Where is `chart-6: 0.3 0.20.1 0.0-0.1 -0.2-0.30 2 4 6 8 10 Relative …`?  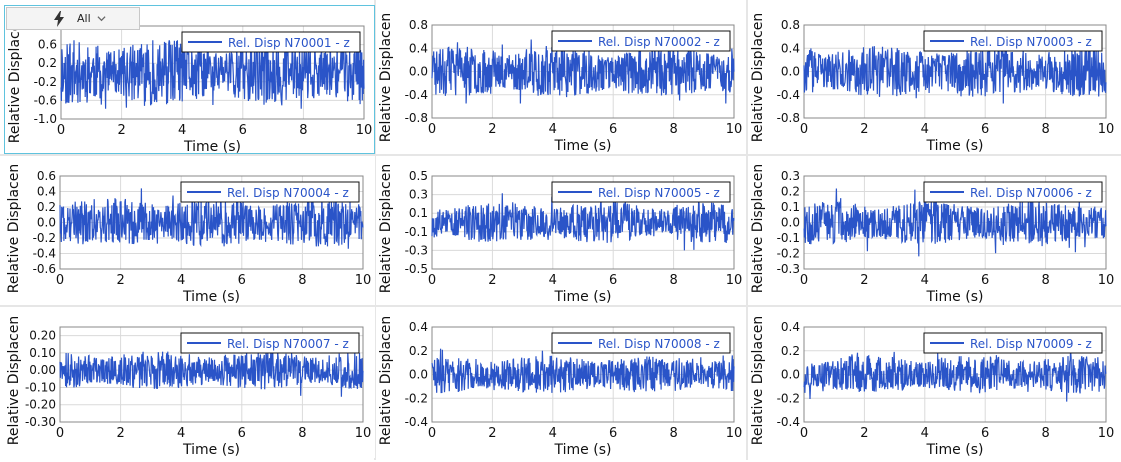
chart-6: 0.3 0.20.1 0.0-0.1 -0.2-0.30 2 4 6 8 10 Relative … is located at coordinates (932, 234).